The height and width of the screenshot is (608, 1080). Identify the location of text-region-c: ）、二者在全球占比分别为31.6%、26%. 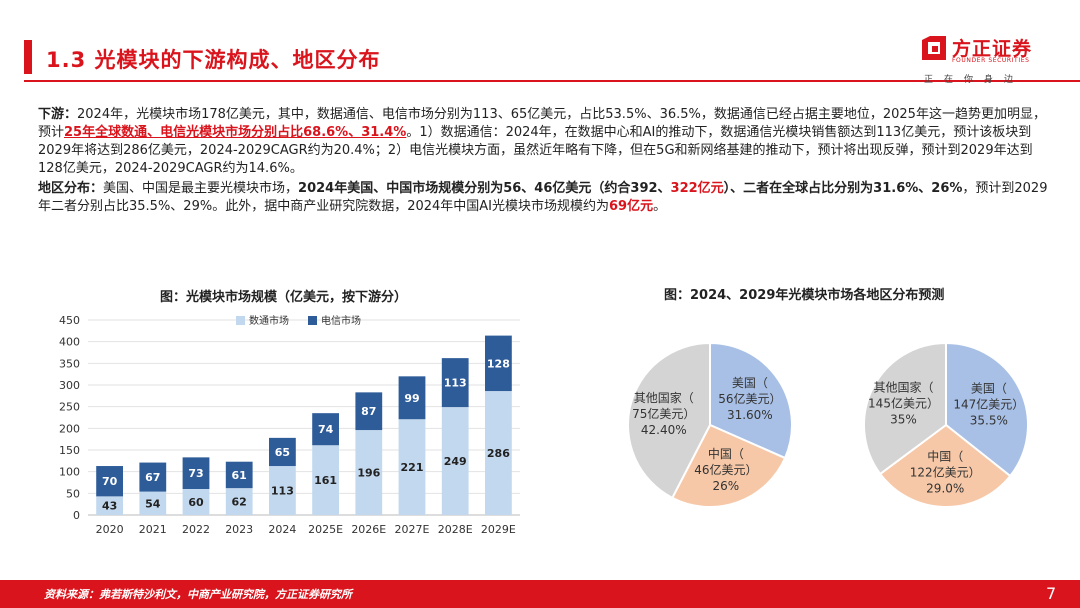
(843, 188).